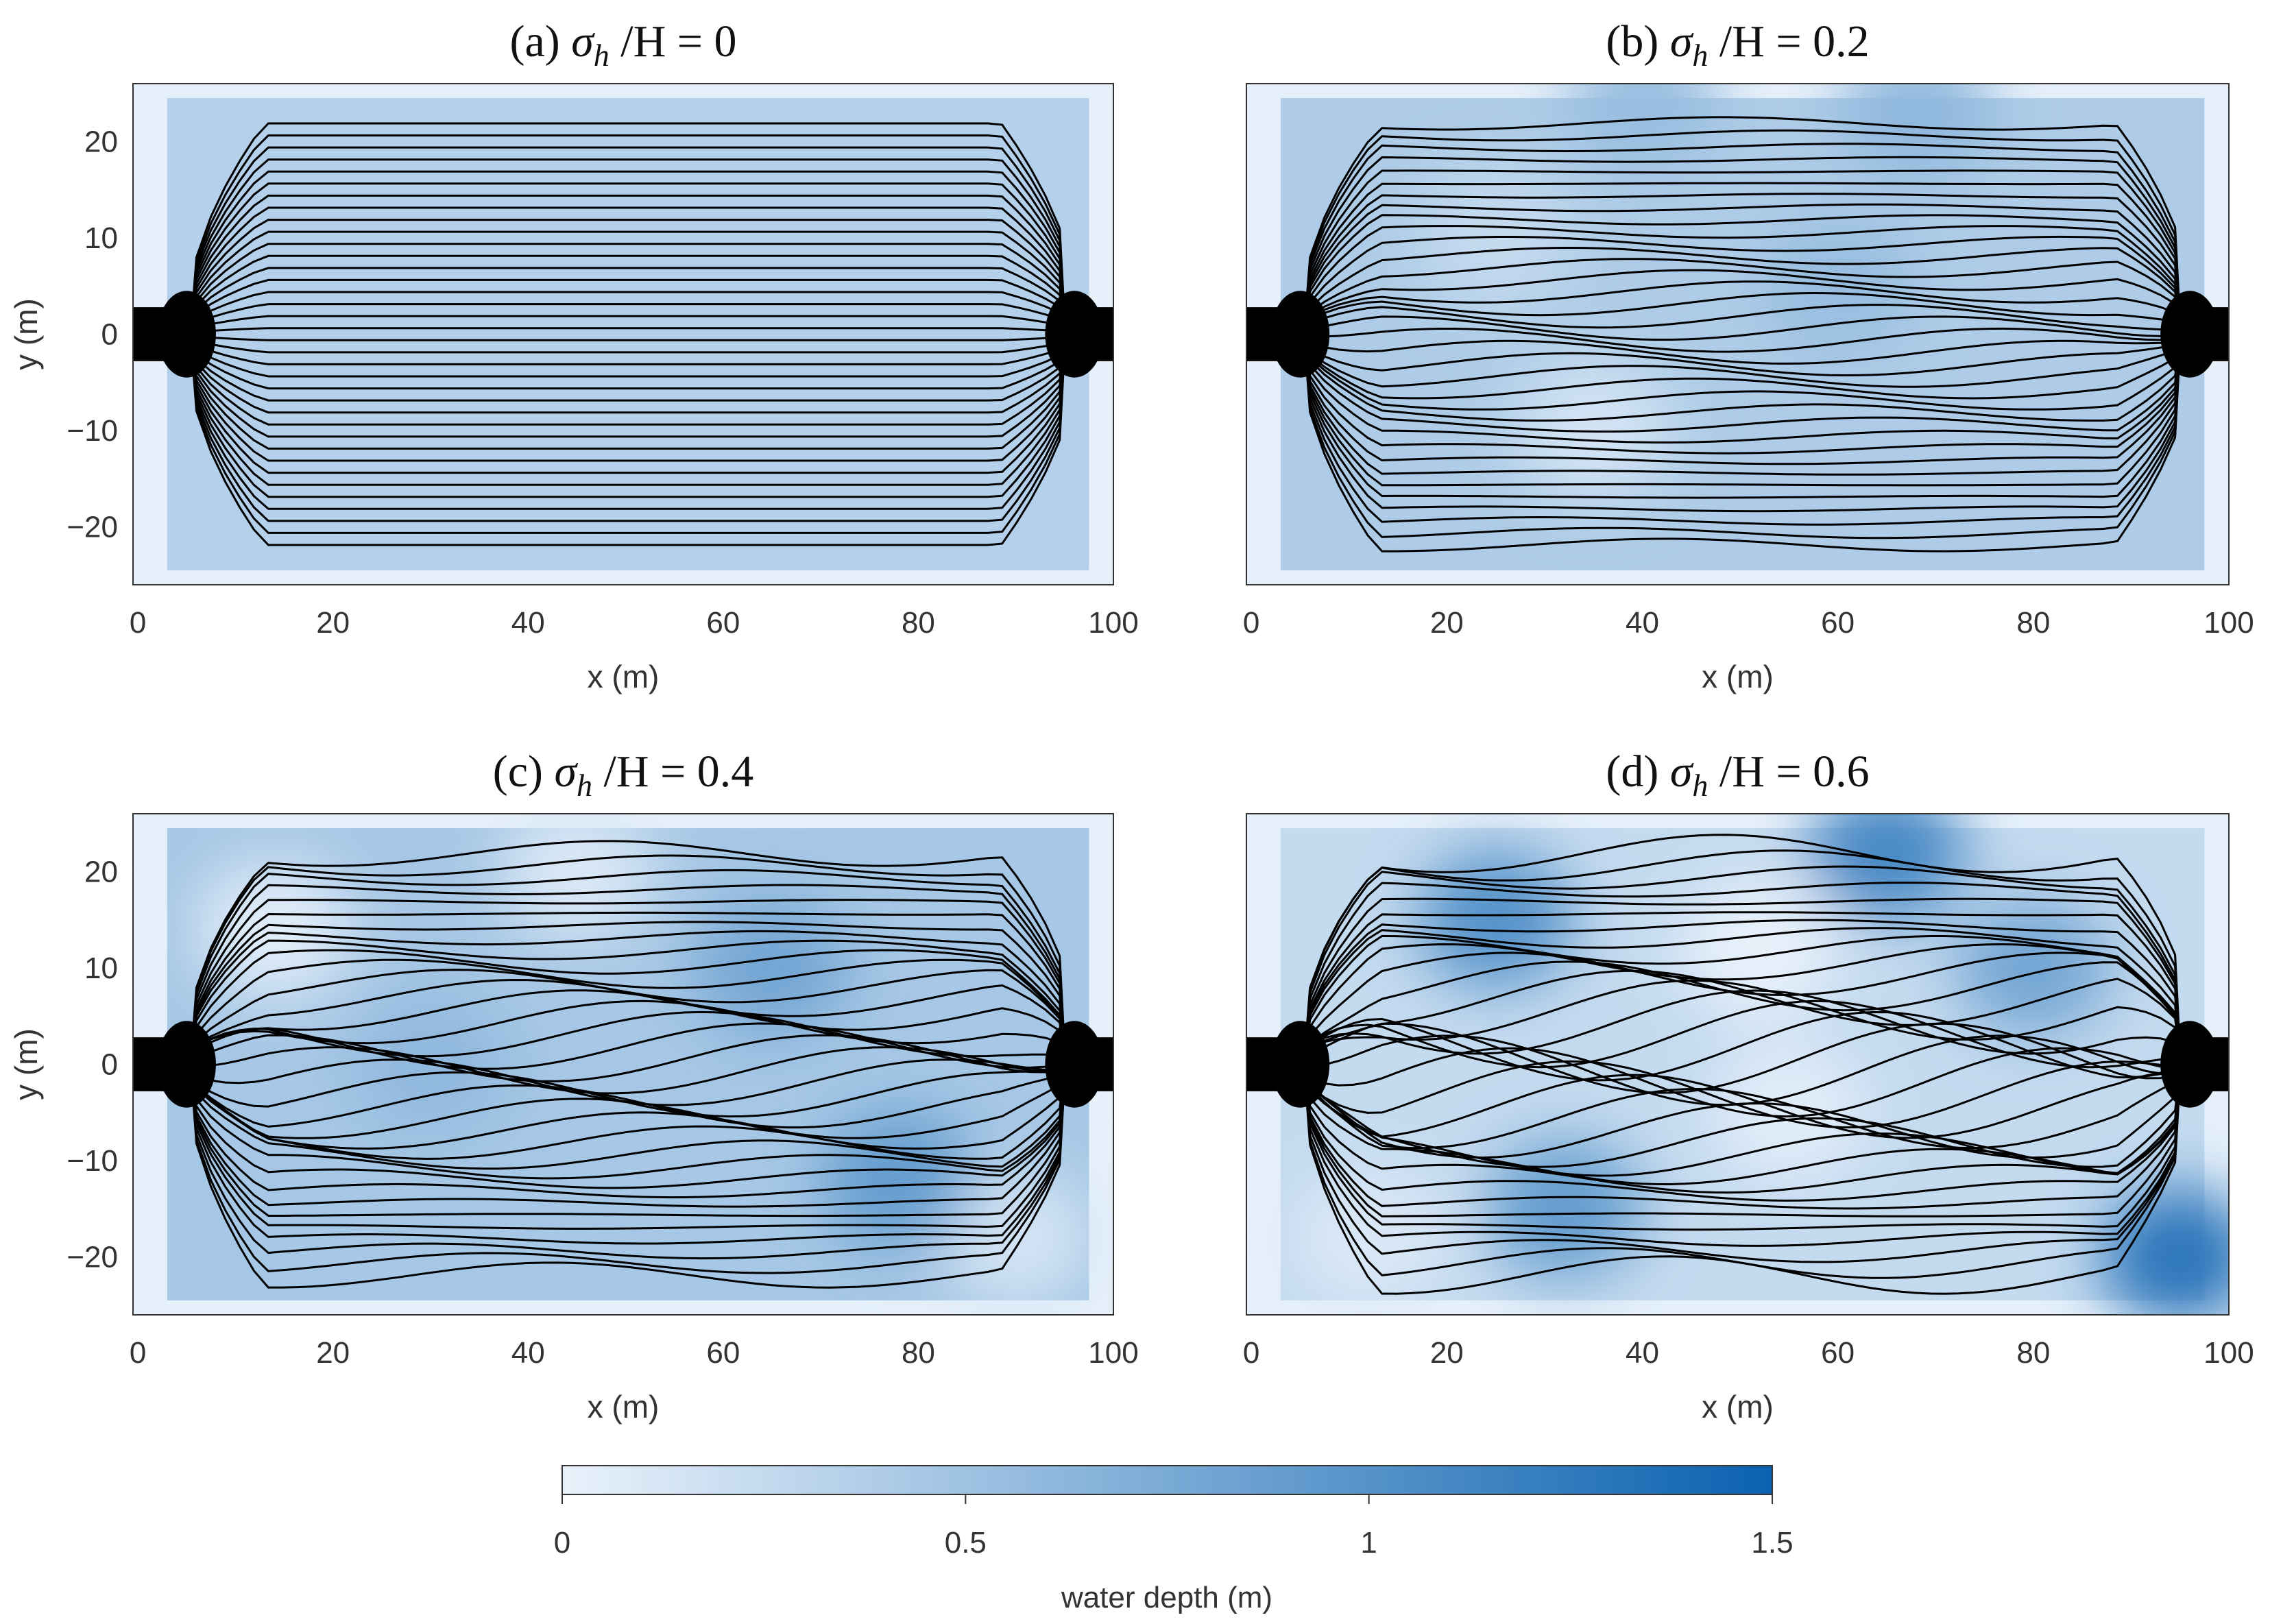 This screenshot has width=2270, height=1624. Describe the element at coordinates (1368, 1543) in the screenshot. I see `colorbar-tick-label: 1` at that location.